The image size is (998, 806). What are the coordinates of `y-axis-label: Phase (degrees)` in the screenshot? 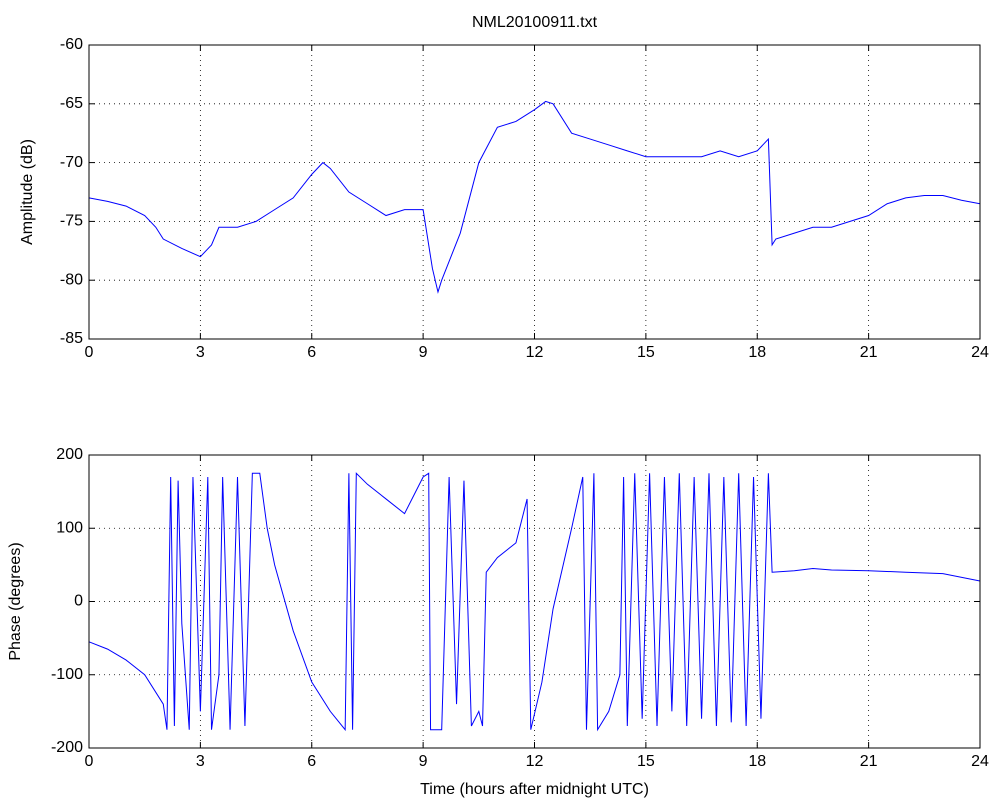 It's located at (15, 601).